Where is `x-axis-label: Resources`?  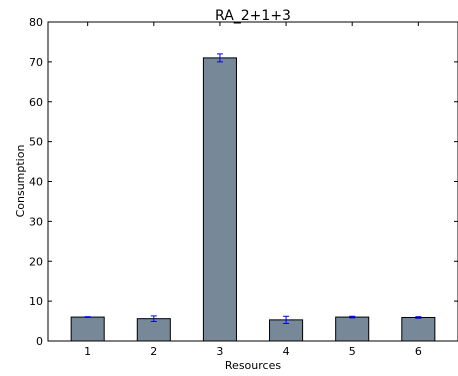
x-axis-label: Resources is located at coordinates (253, 365).